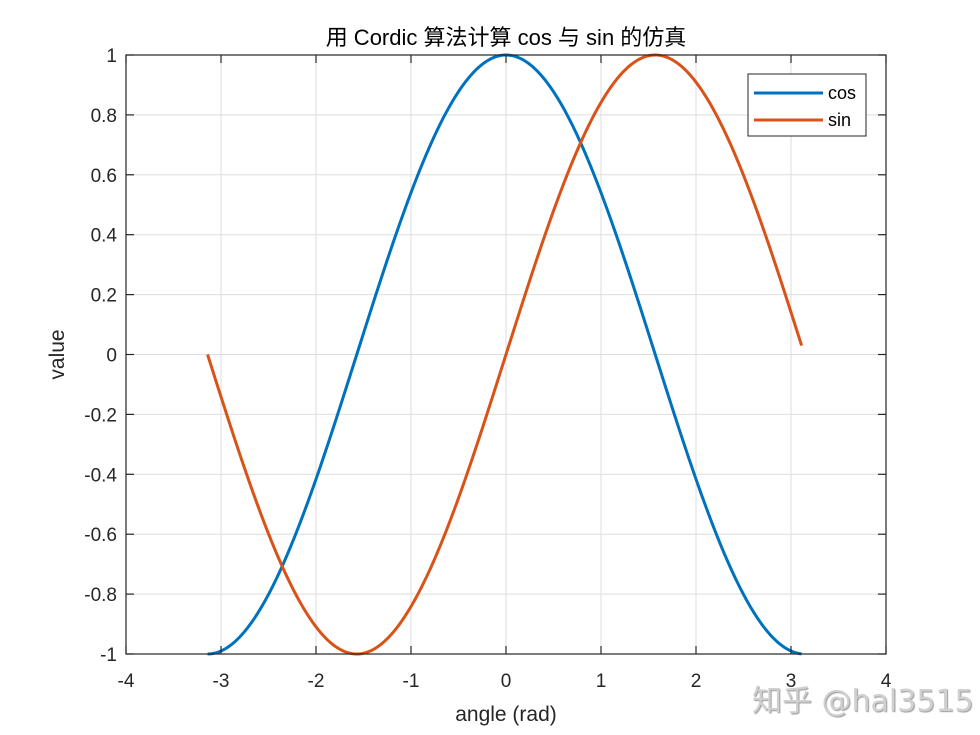 The image size is (980, 735). What do you see at coordinates (111, 356) in the screenshot?
I see `y-tick-label: 0` at bounding box center [111, 356].